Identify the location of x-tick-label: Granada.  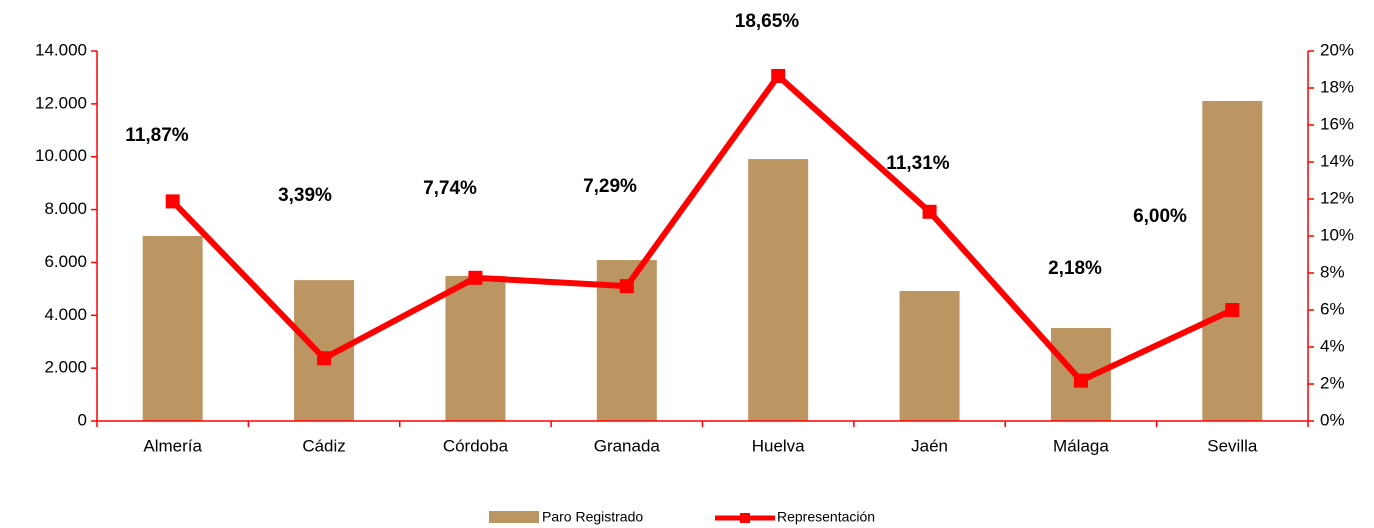
(627, 445).